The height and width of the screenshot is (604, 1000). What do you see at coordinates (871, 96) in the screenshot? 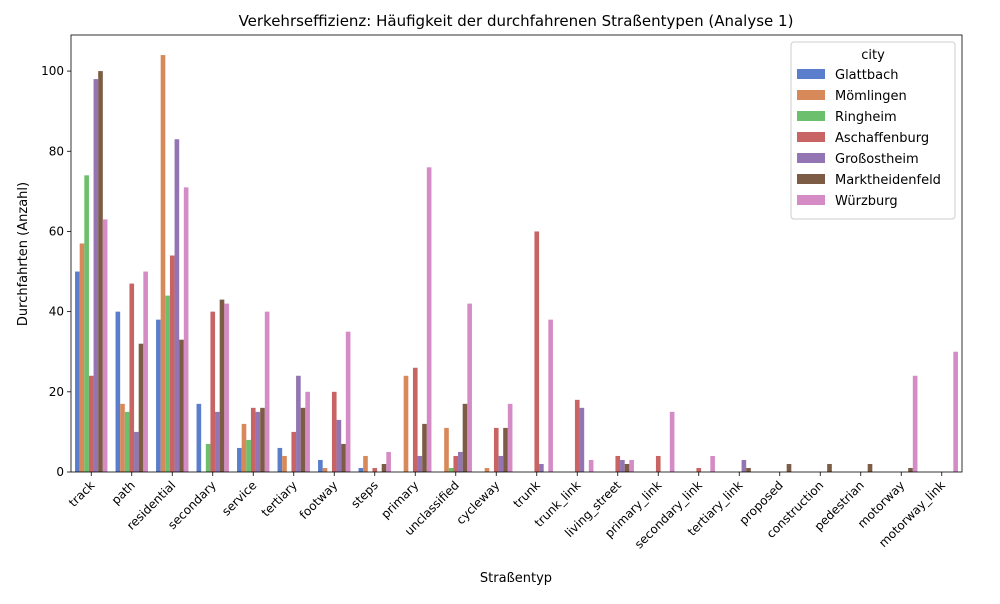
I see `legend-label: Mömlingen` at bounding box center [871, 96].